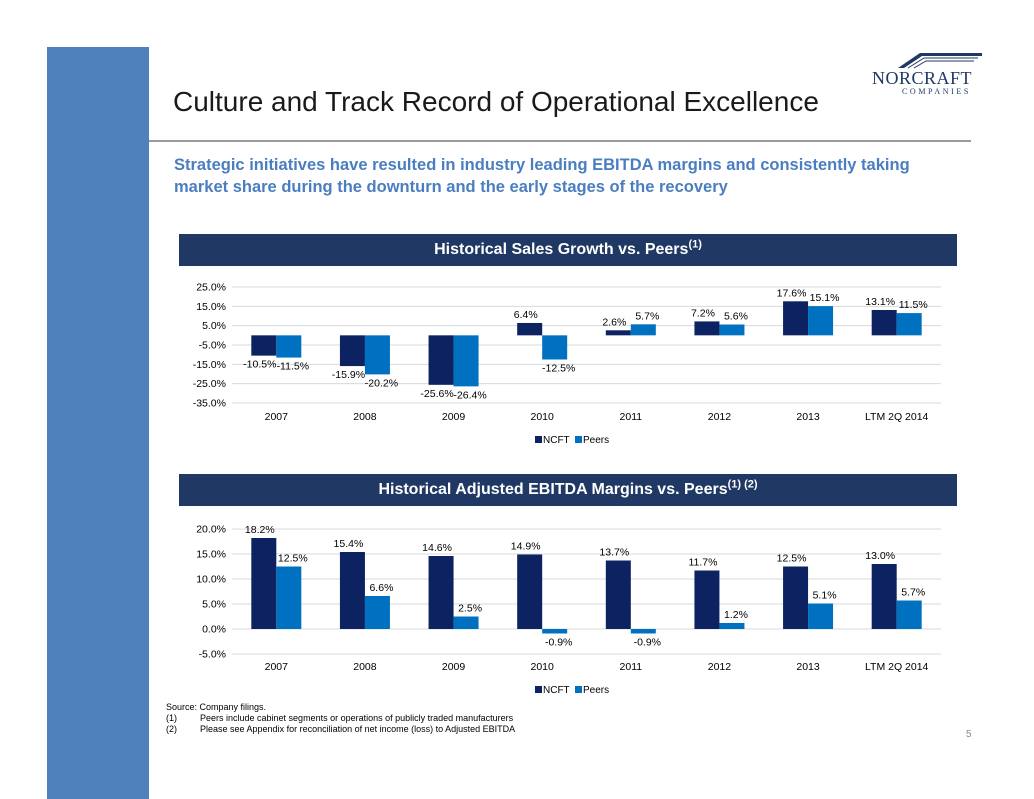 This screenshot has height=799, width=1034. Describe the element at coordinates (260, 530) in the screenshot. I see `c2-data-label-ncft: 18.2%` at that location.